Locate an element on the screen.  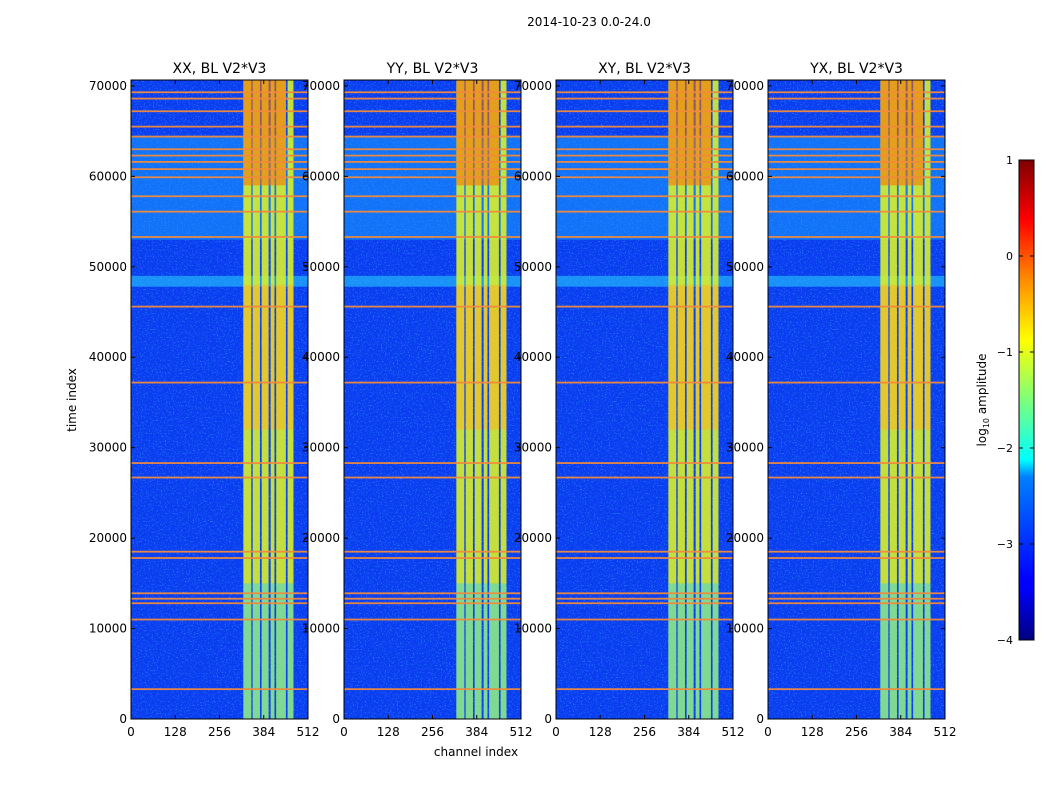
colorbar-tick-label: −1 is located at coordinates (1005, 352).